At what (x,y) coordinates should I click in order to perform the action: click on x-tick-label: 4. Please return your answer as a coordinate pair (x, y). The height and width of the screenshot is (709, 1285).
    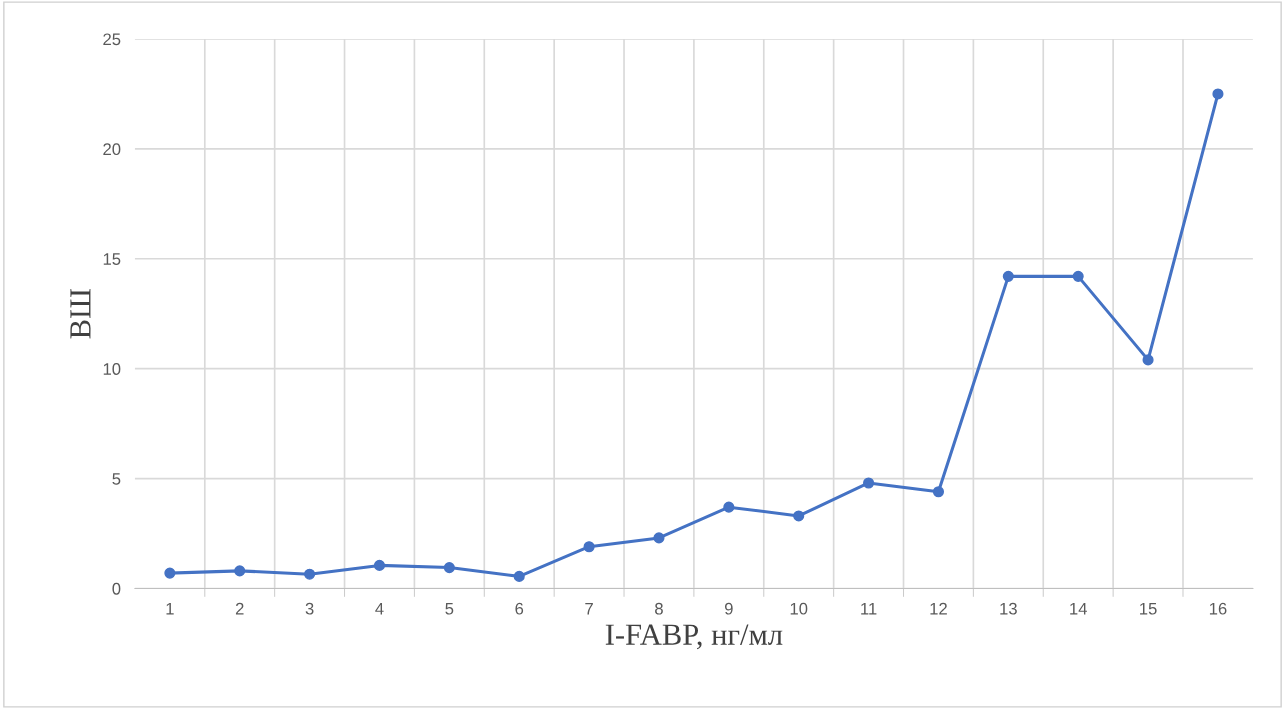
    Looking at the image, I should click on (379, 608).